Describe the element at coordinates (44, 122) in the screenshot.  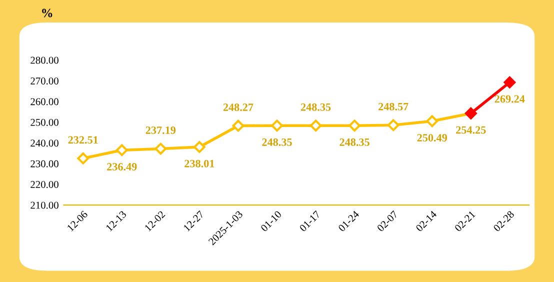
I see `y-tick-label: 250.00` at that location.